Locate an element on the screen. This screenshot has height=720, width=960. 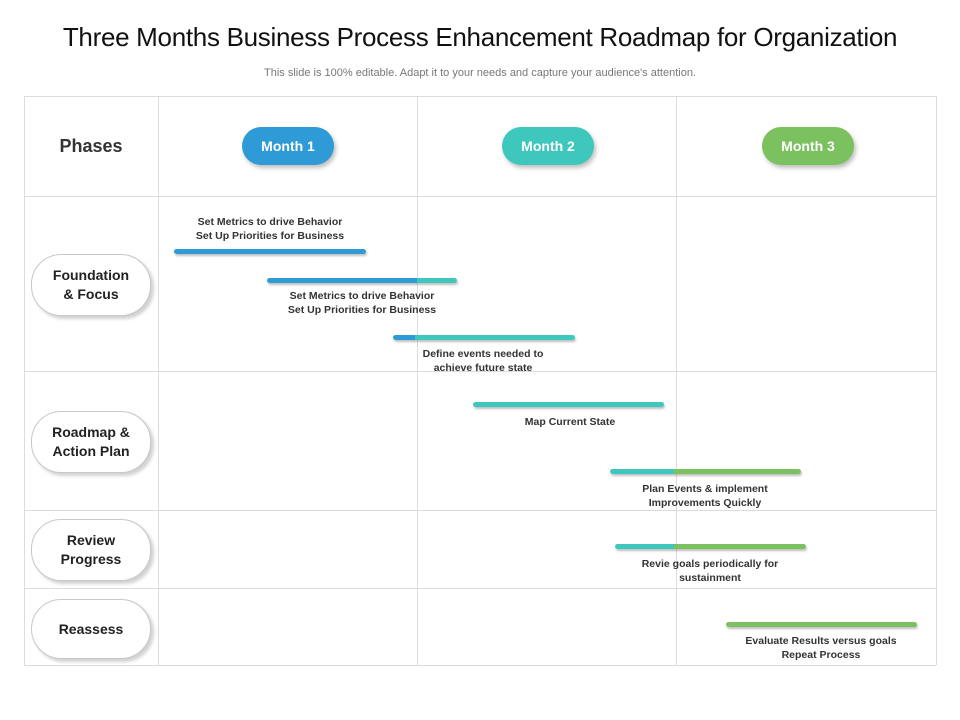
phases-header: Phases is located at coordinates (91, 145).